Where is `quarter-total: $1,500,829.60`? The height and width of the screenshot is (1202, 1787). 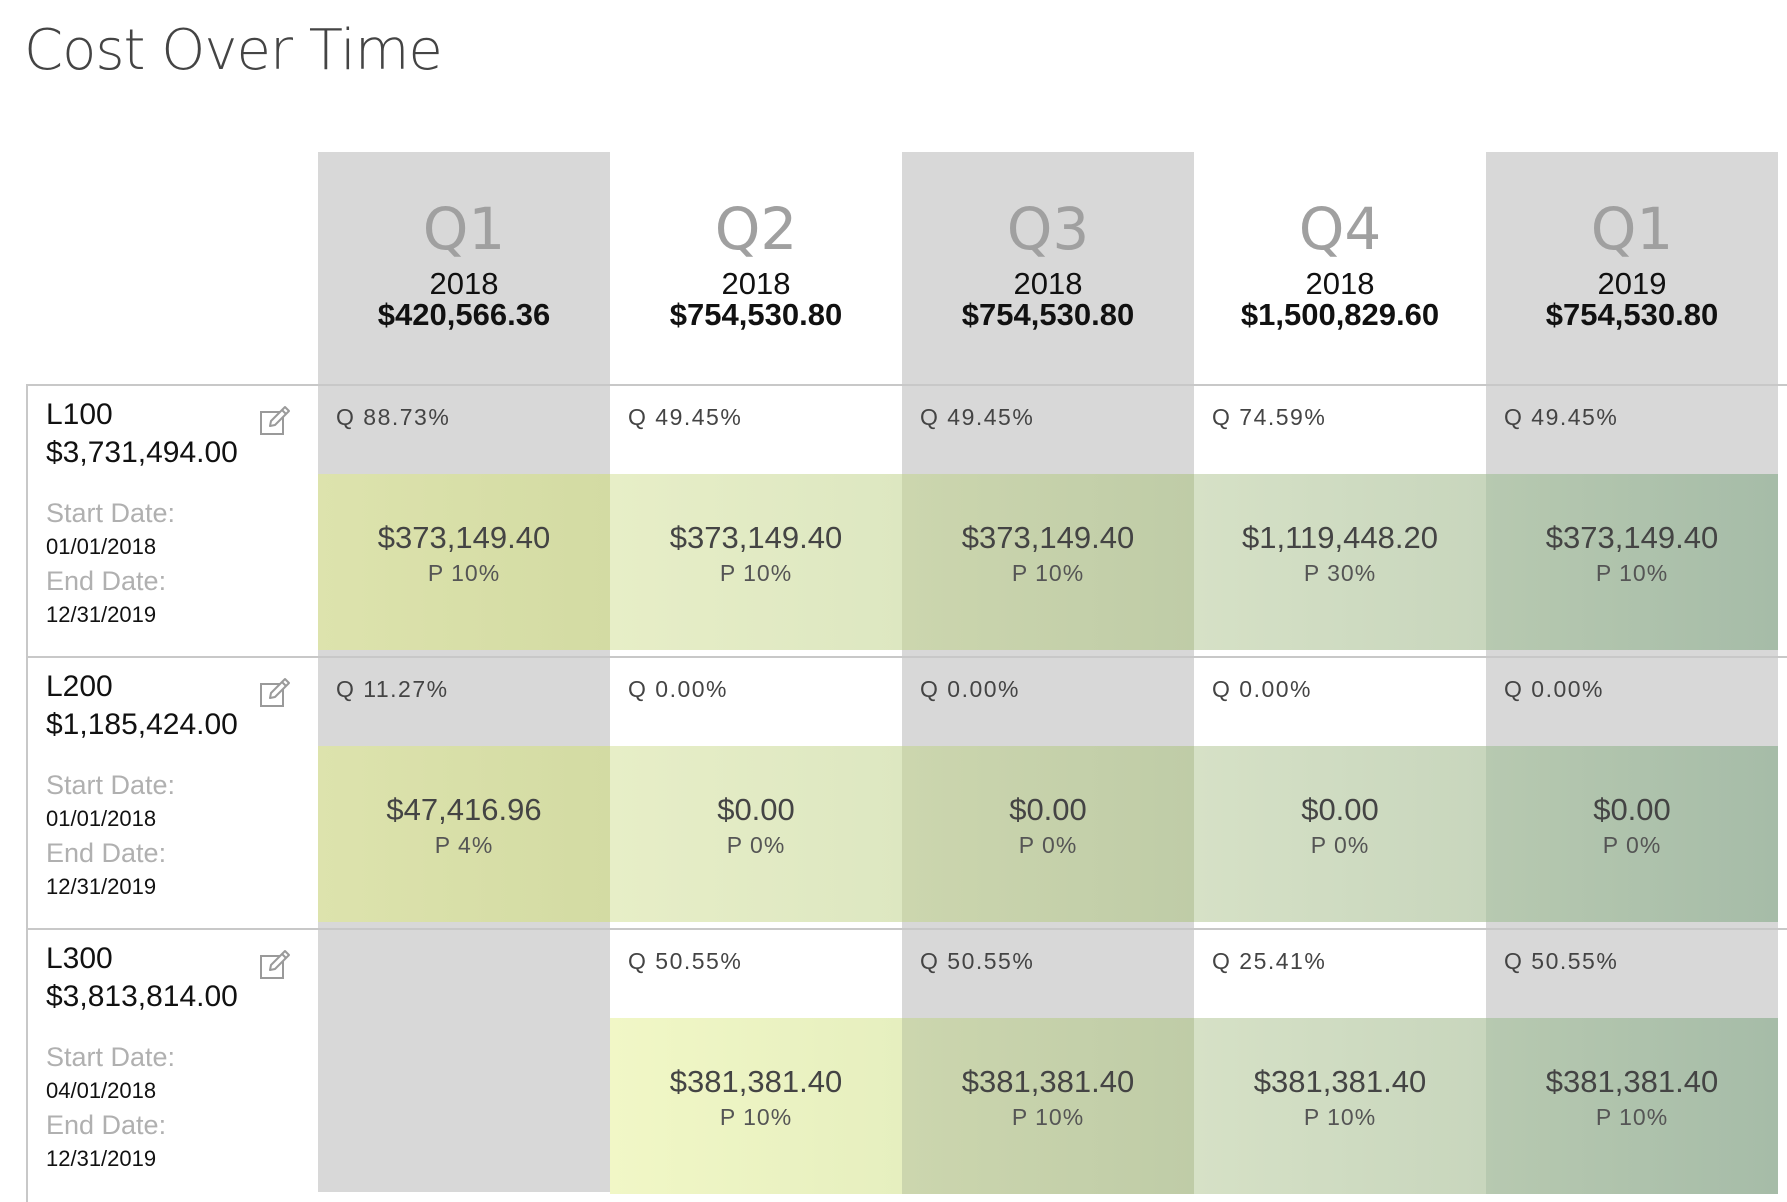
quarter-total: $1,500,829.60 is located at coordinates (1340, 314).